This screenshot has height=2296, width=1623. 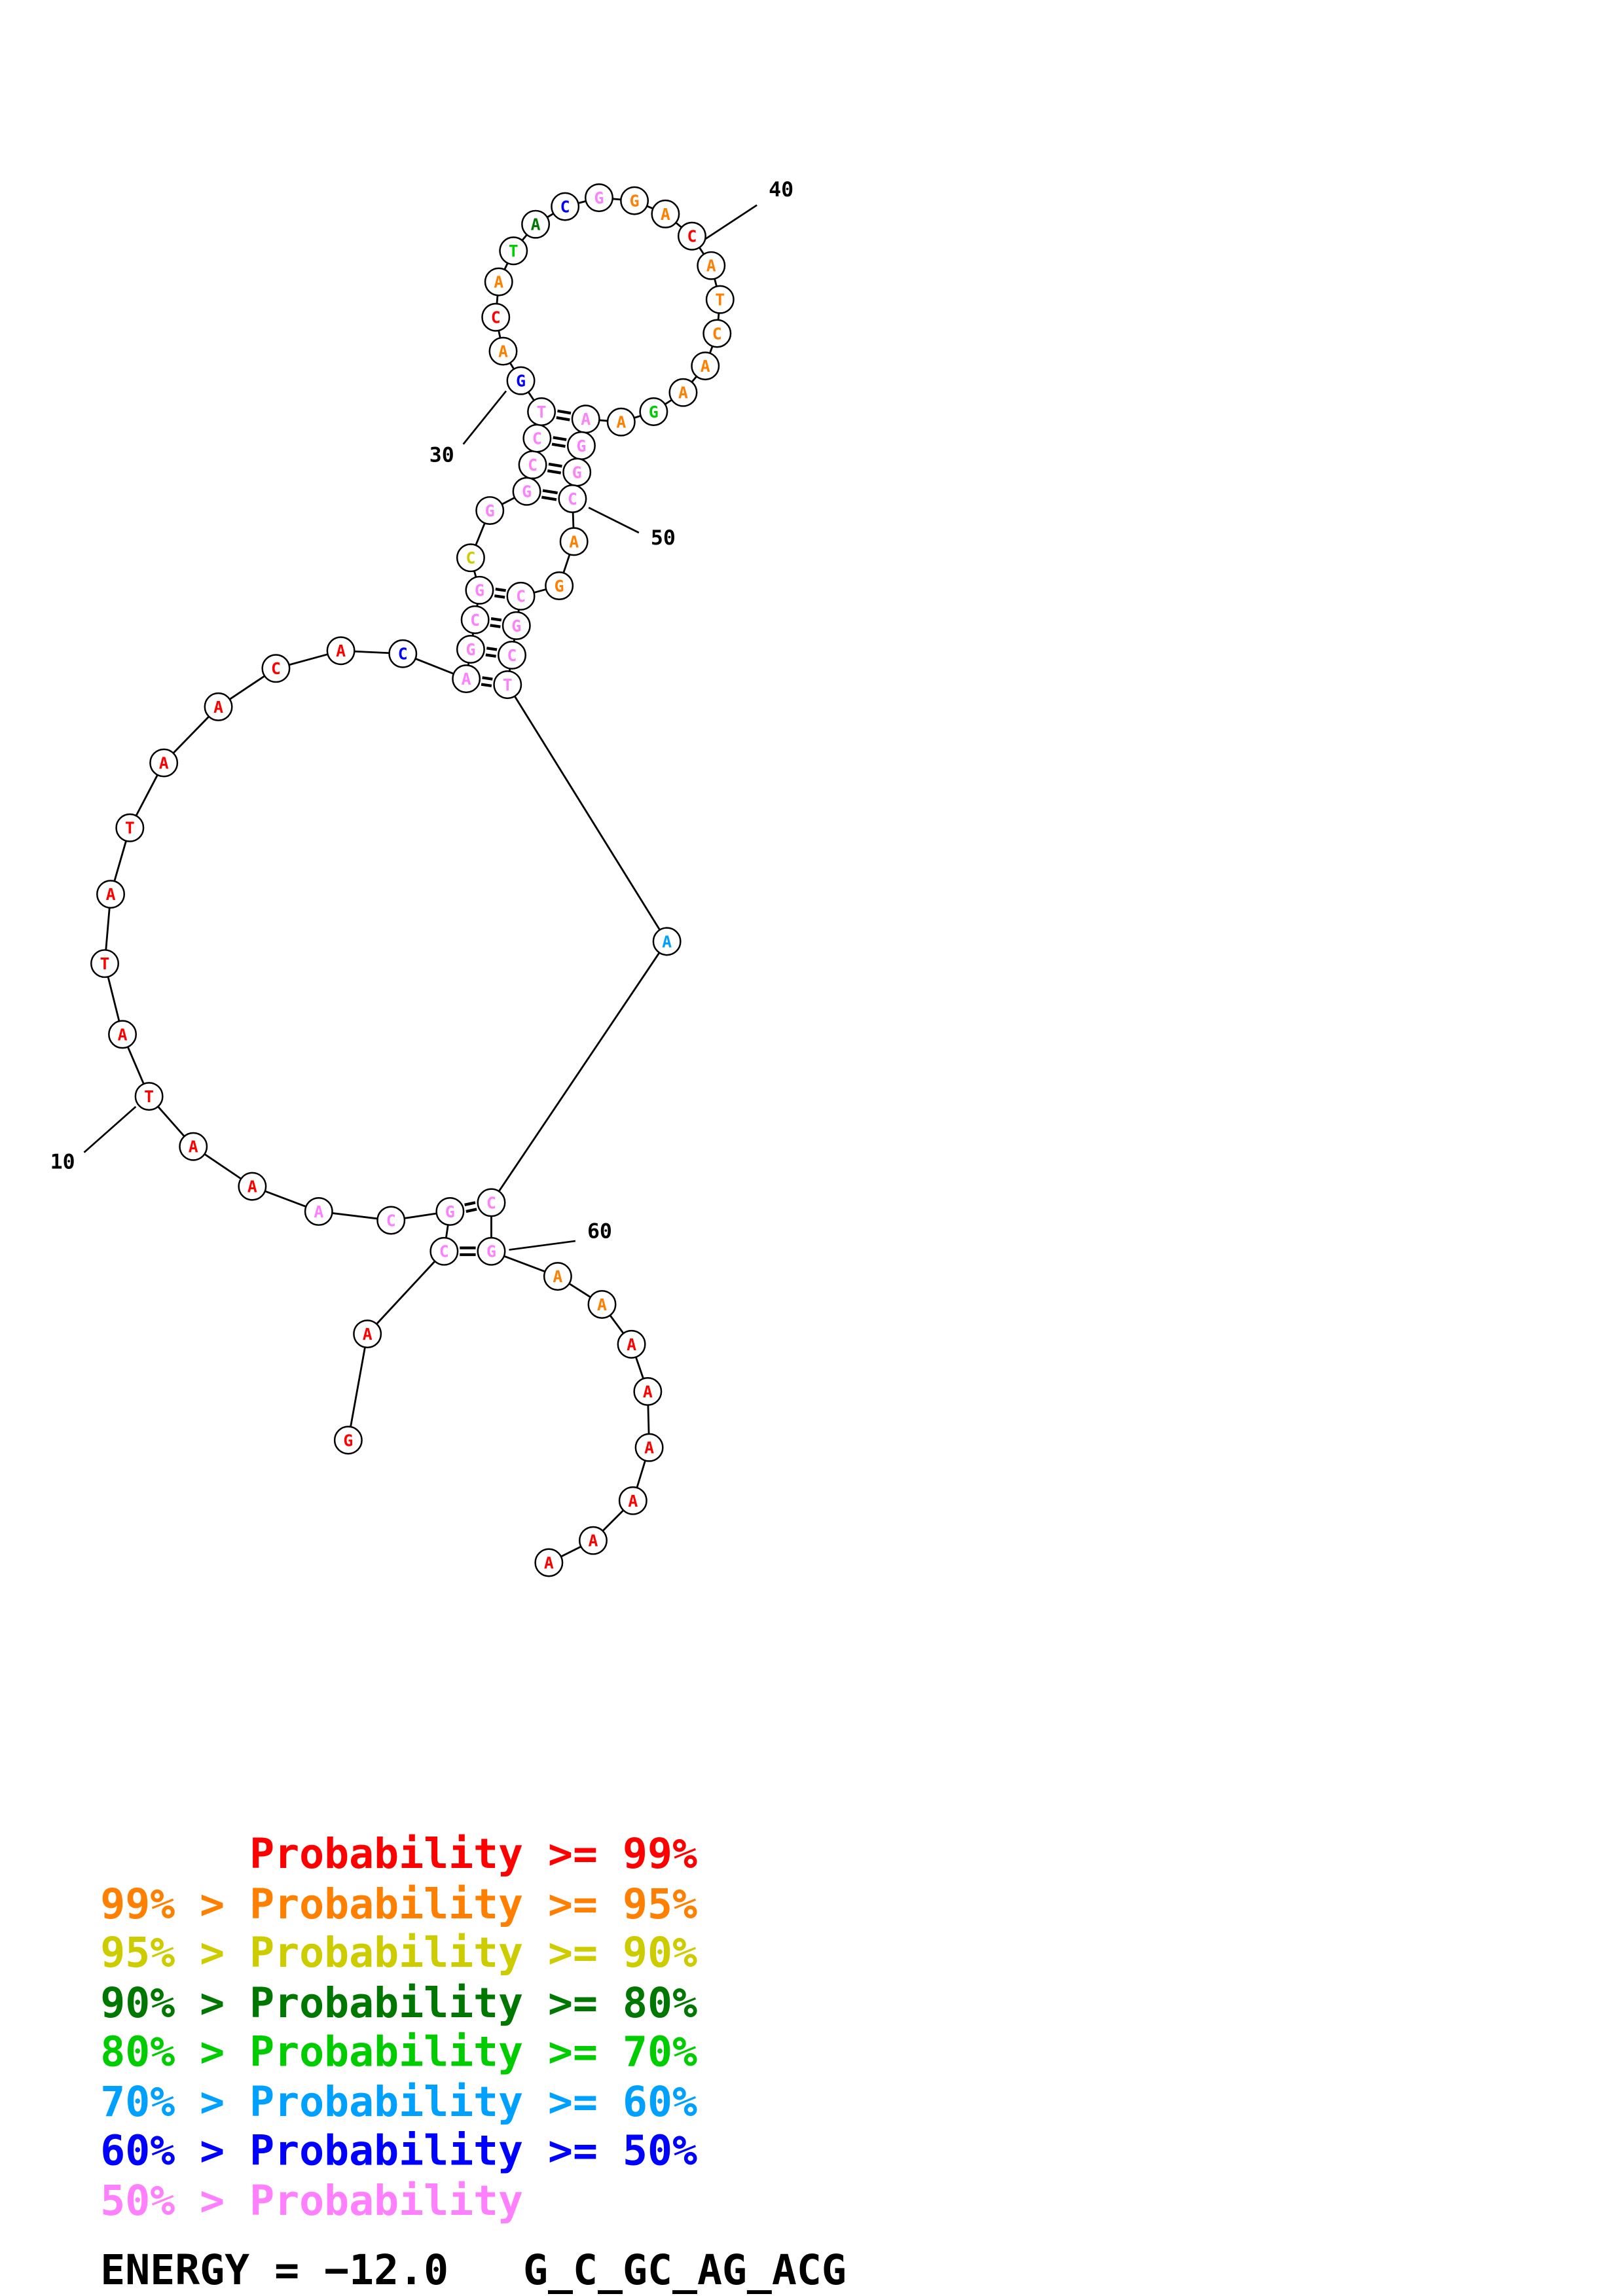 I want to click on nucleotide-1-G: G, so click(x=348, y=1440).